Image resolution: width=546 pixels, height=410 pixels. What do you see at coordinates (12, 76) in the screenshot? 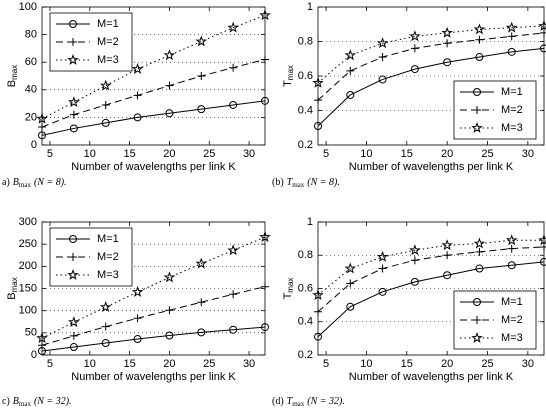
I see `y-axis-label: Bmax` at bounding box center [12, 76].